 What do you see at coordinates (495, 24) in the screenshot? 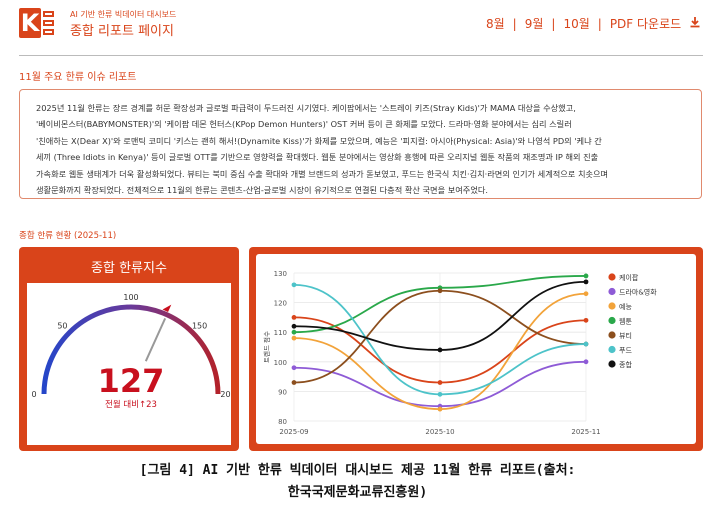
I see `nav-month-8: 8월` at bounding box center [495, 24].